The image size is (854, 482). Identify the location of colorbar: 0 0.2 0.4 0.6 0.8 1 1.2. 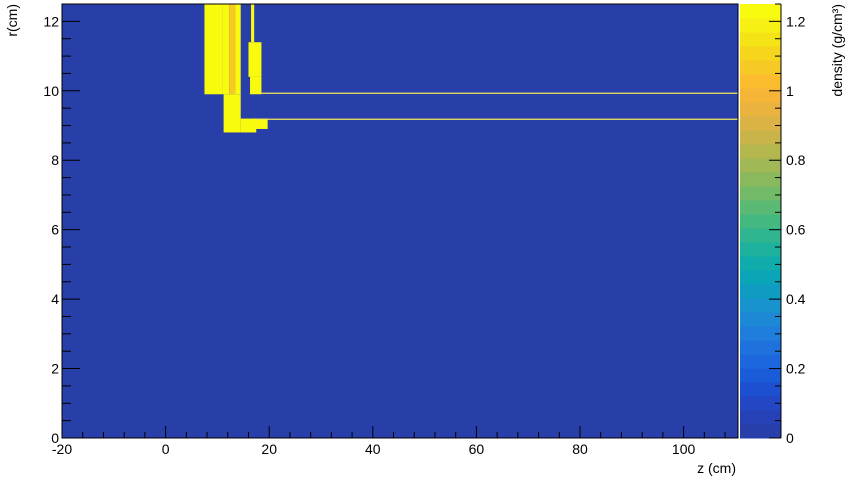
(773, 224).